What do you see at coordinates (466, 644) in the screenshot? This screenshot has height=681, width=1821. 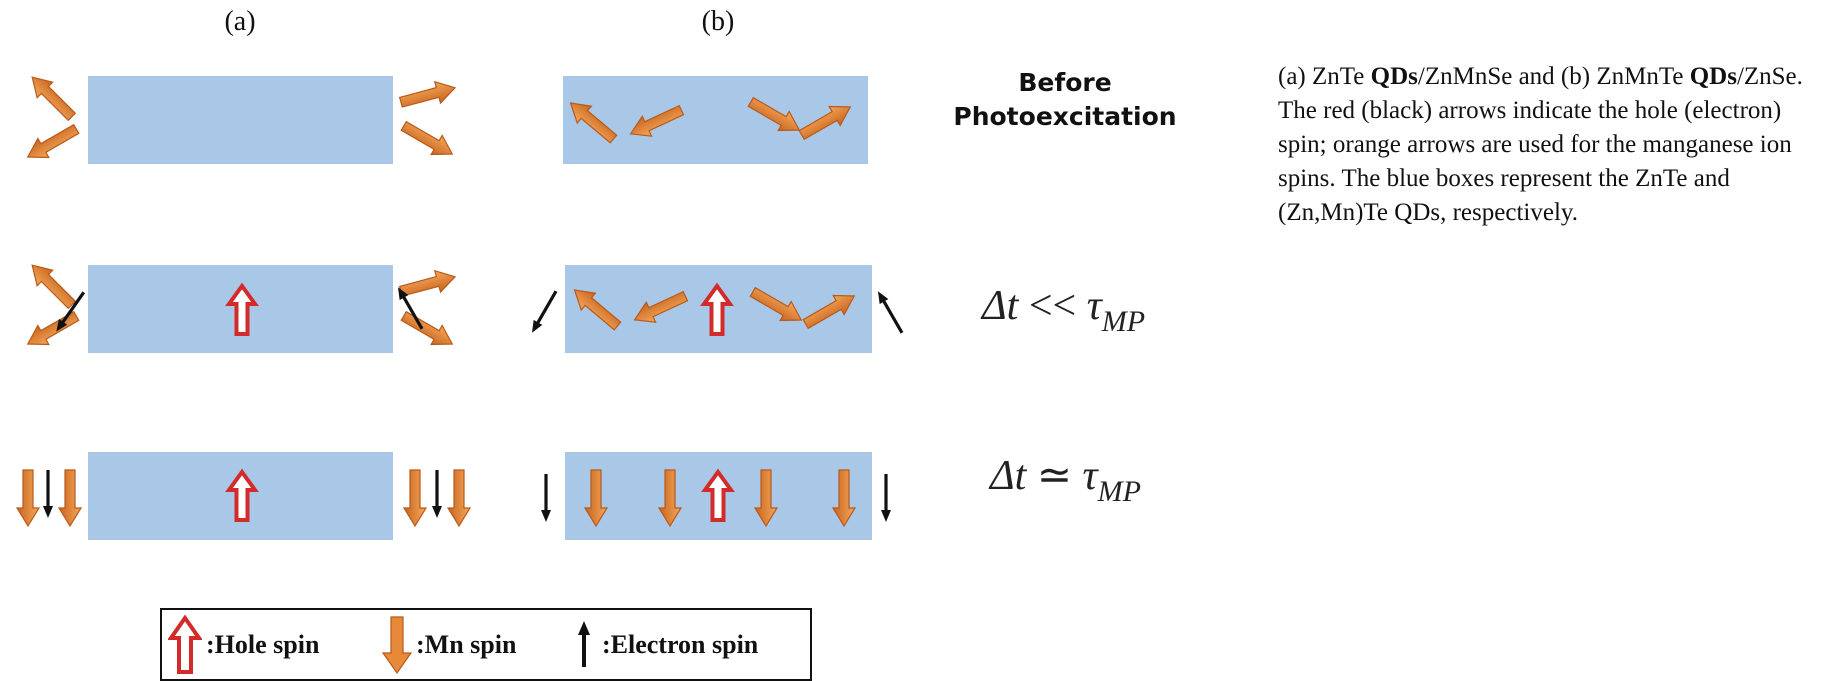 I see `legend-mn-label: :Mn spin` at bounding box center [466, 644].